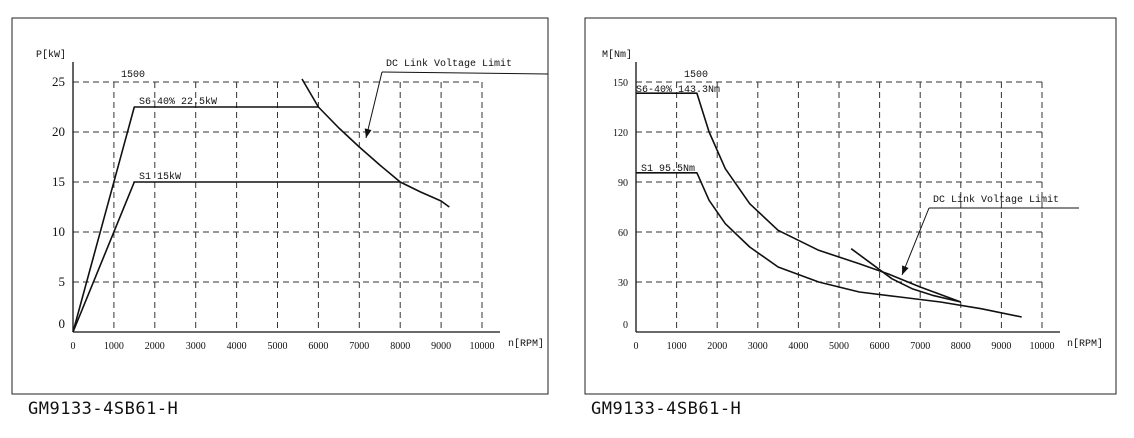 This screenshot has height=438, width=1134. What do you see at coordinates (51, 55) in the screenshot?
I see `y-axis-label: P[kW]` at bounding box center [51, 55].